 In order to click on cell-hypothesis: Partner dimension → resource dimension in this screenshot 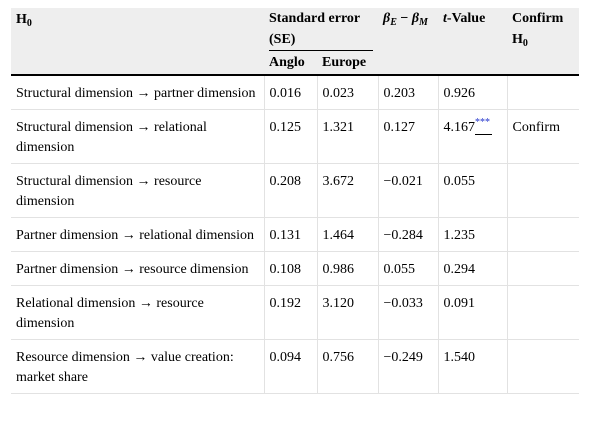, I will do `click(138, 268)`.